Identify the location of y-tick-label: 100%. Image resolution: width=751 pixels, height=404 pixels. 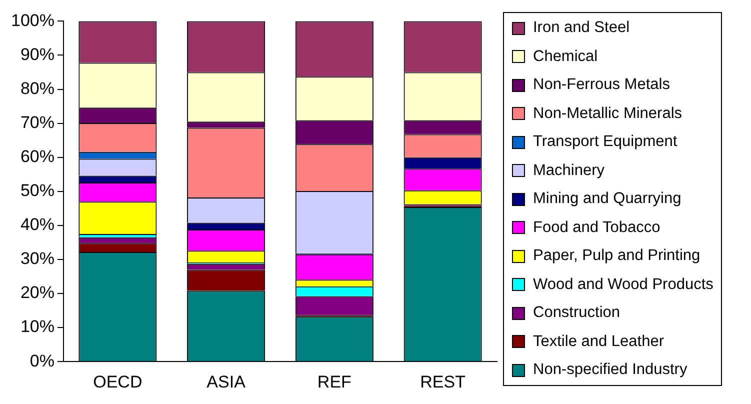
(32, 20).